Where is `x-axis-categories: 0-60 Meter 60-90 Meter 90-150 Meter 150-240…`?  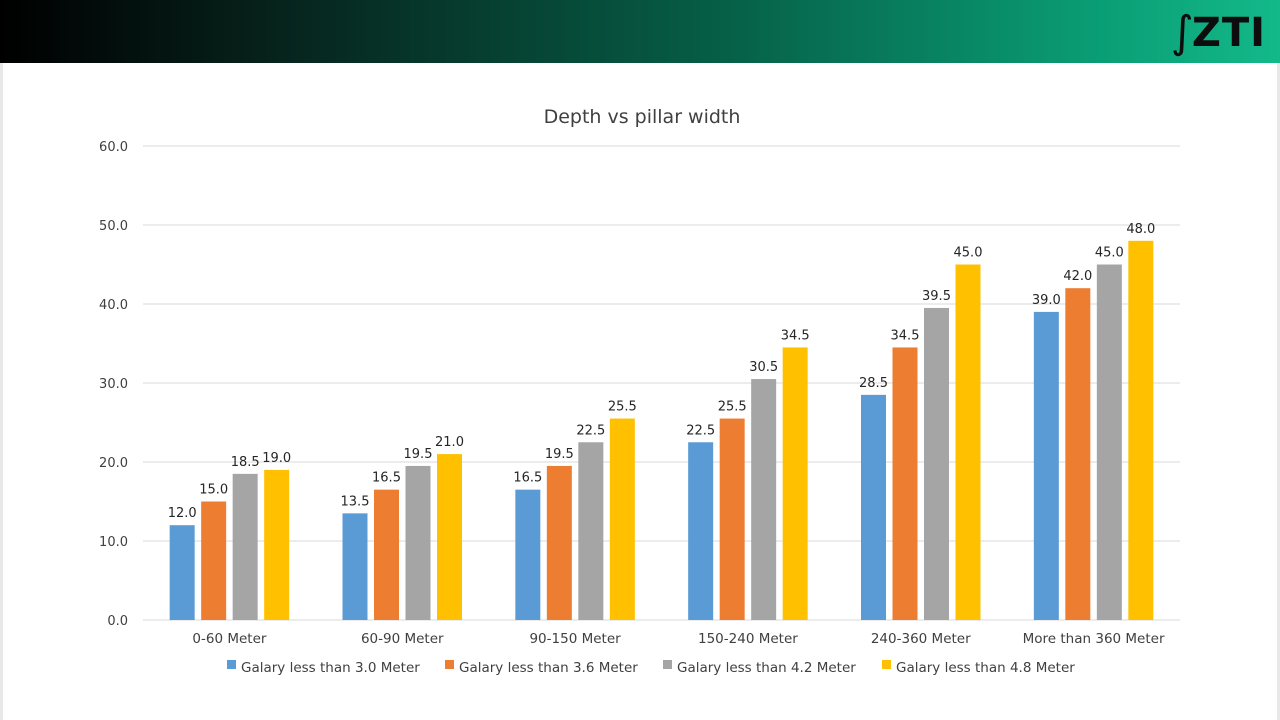 x-axis-categories: 0-60 Meter 60-90 Meter 90-150 Meter 150-240… is located at coordinates (678, 639).